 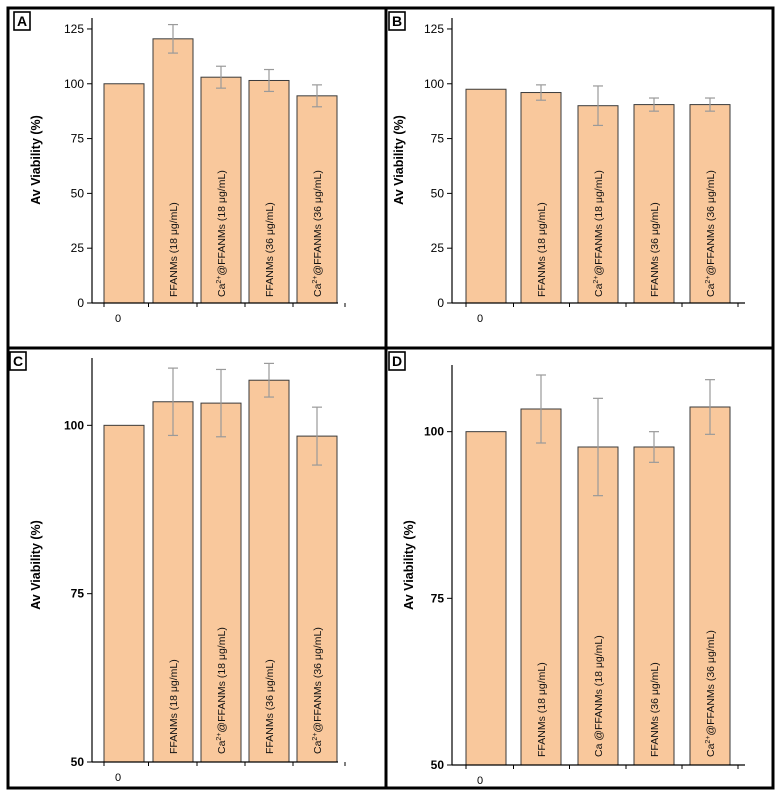 I want to click on panel-letter: C, so click(x=18, y=361).